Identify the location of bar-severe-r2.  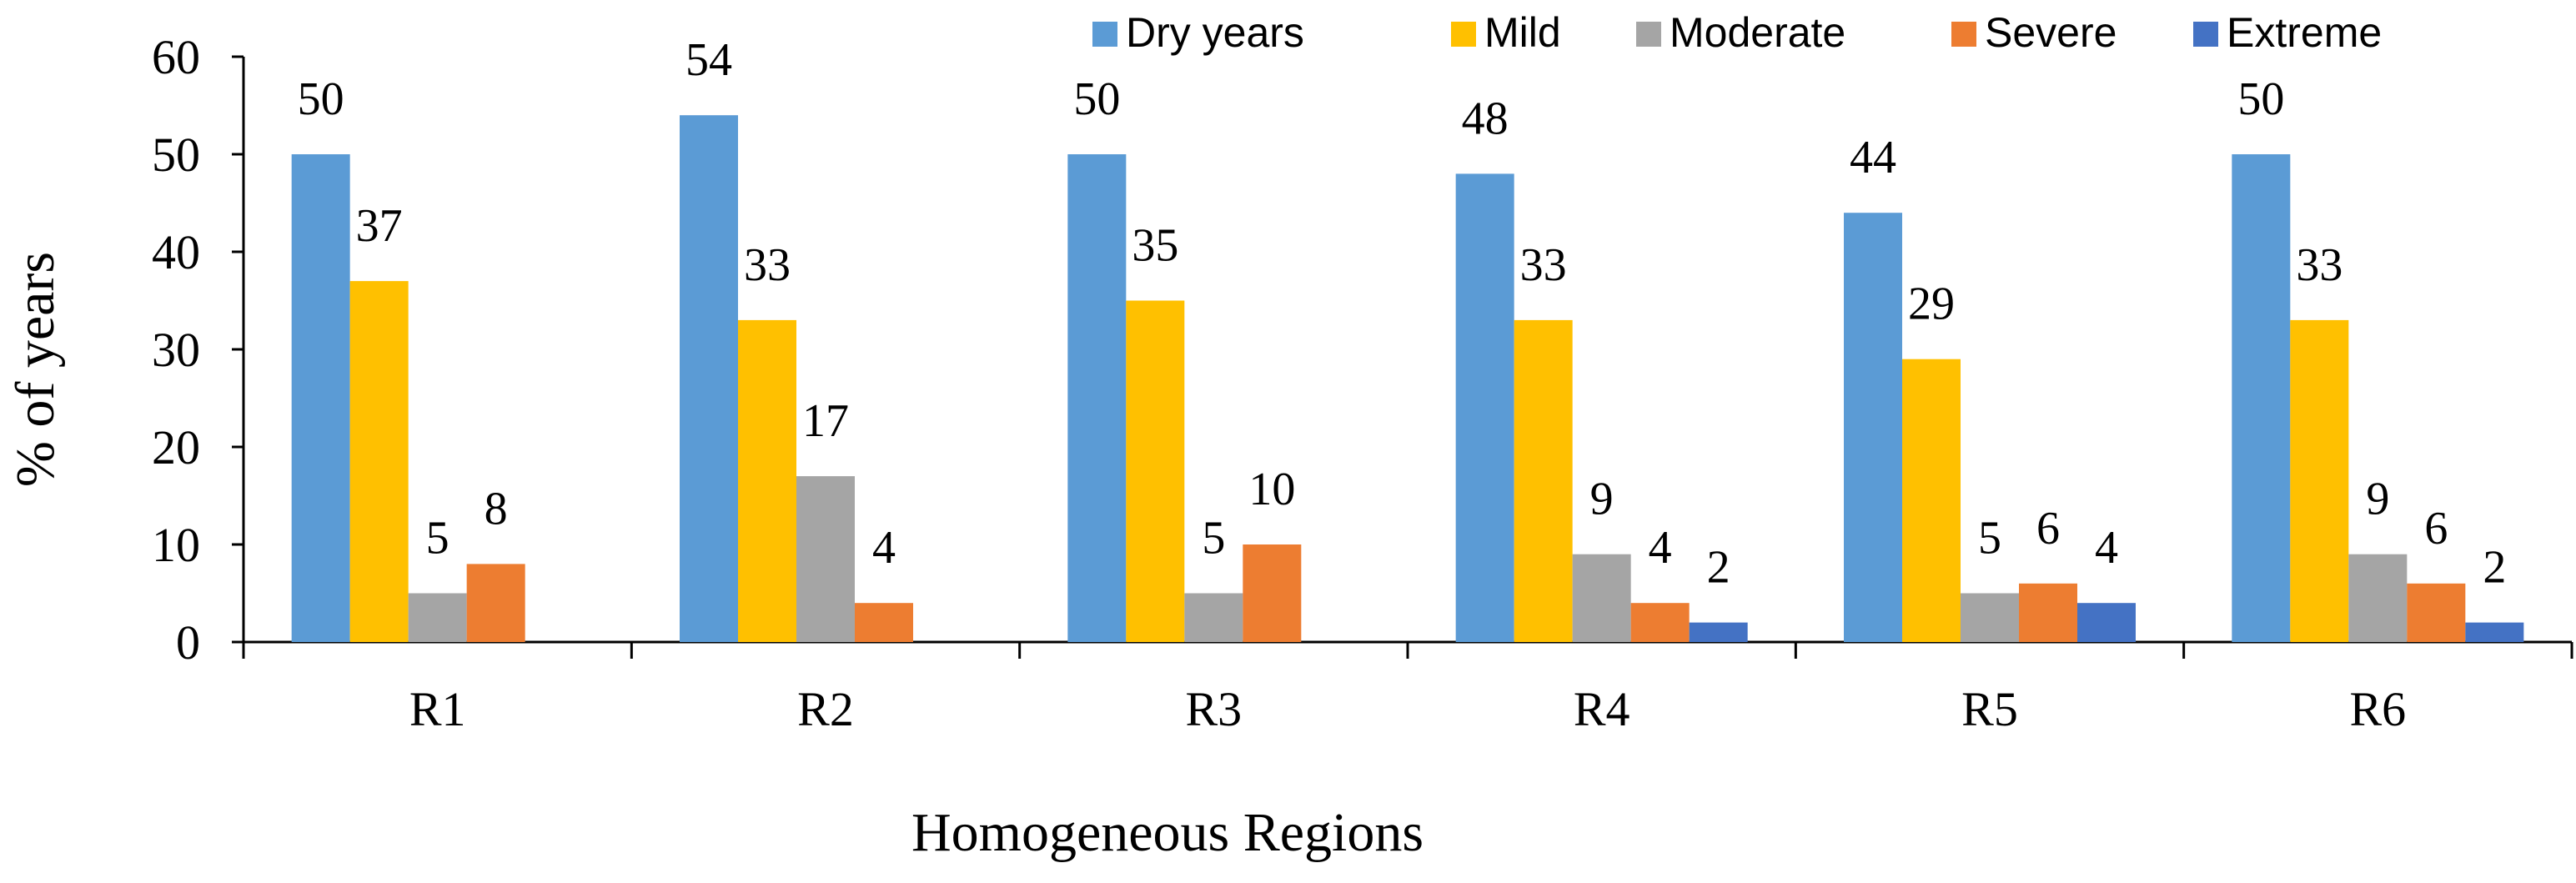
(884, 622).